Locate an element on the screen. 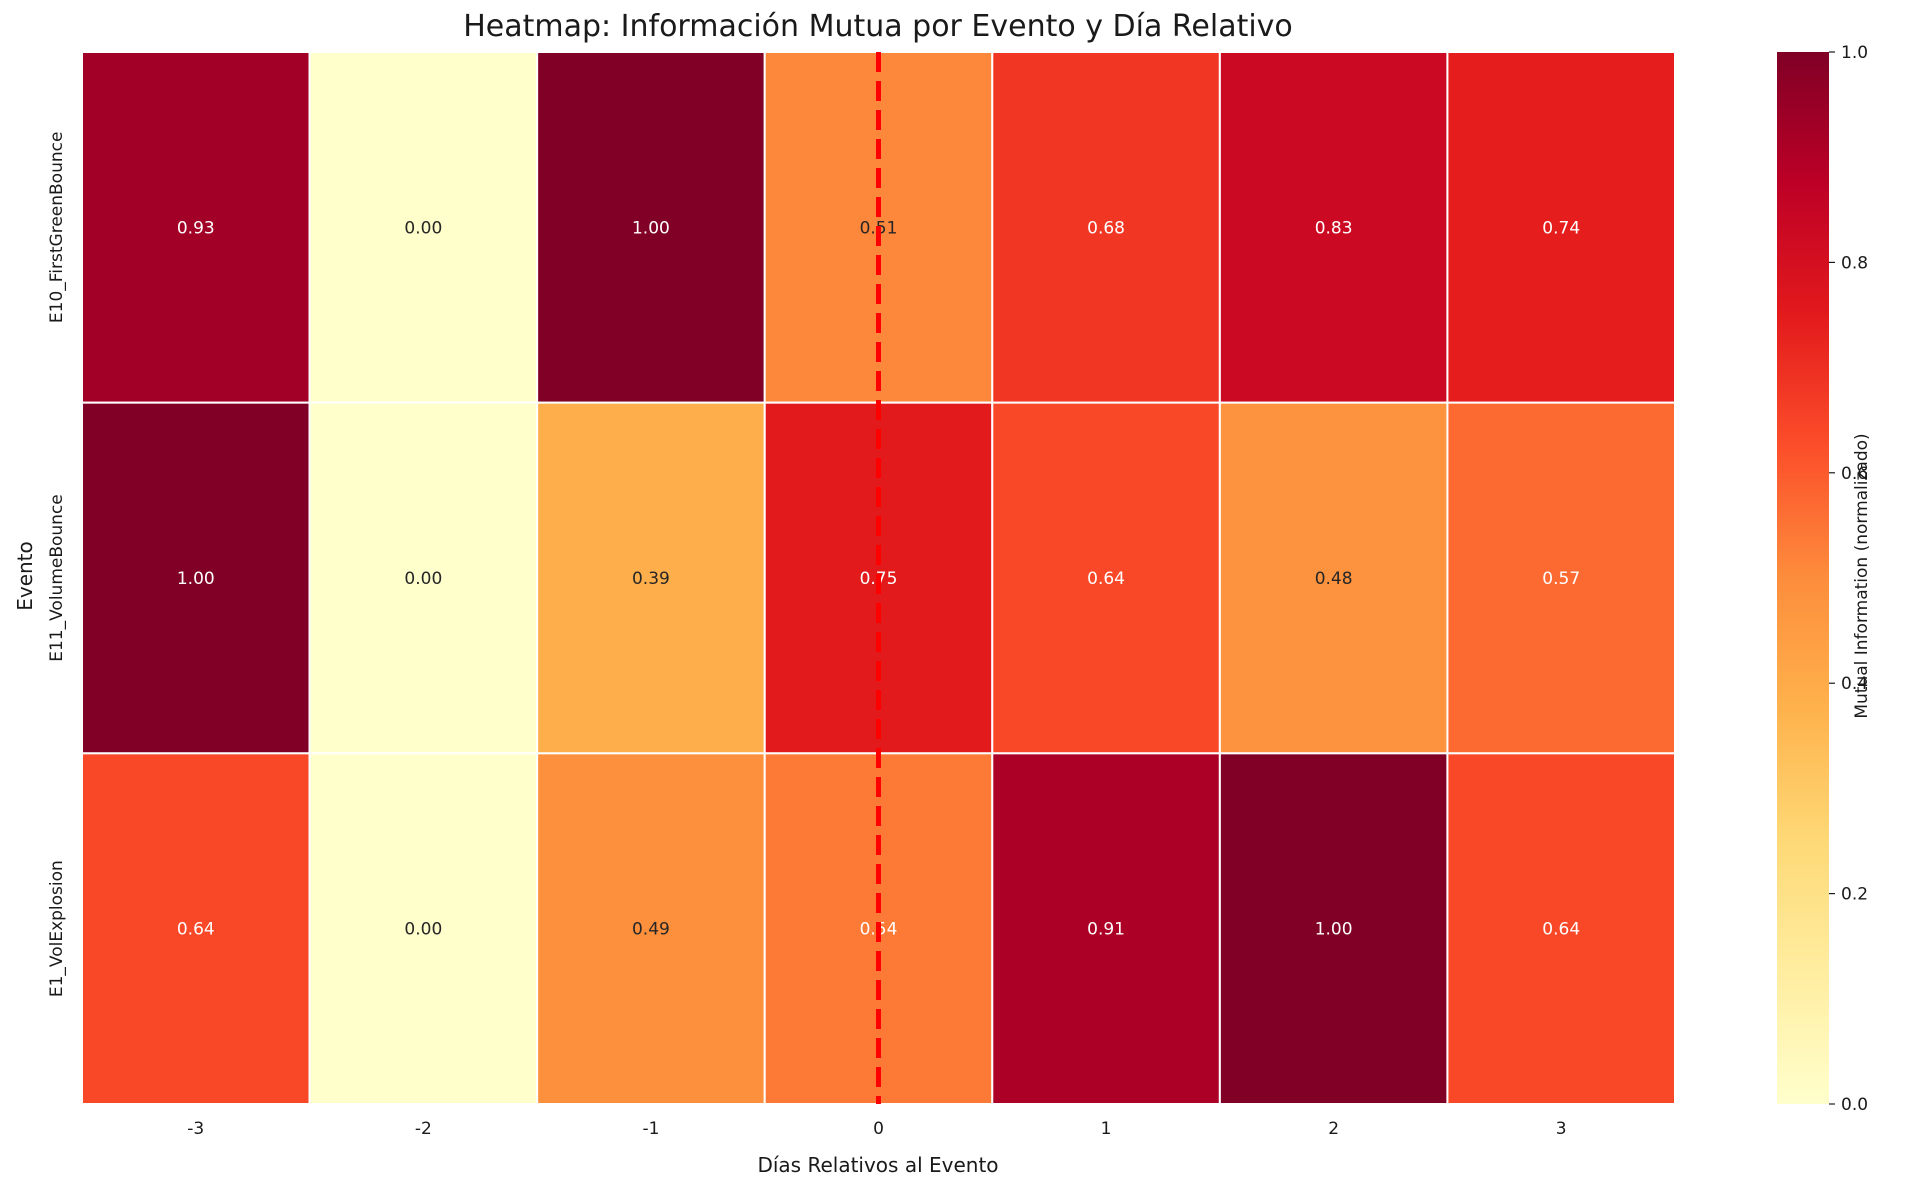  colorbar-tick-label: 0.8 is located at coordinates (1854, 263).